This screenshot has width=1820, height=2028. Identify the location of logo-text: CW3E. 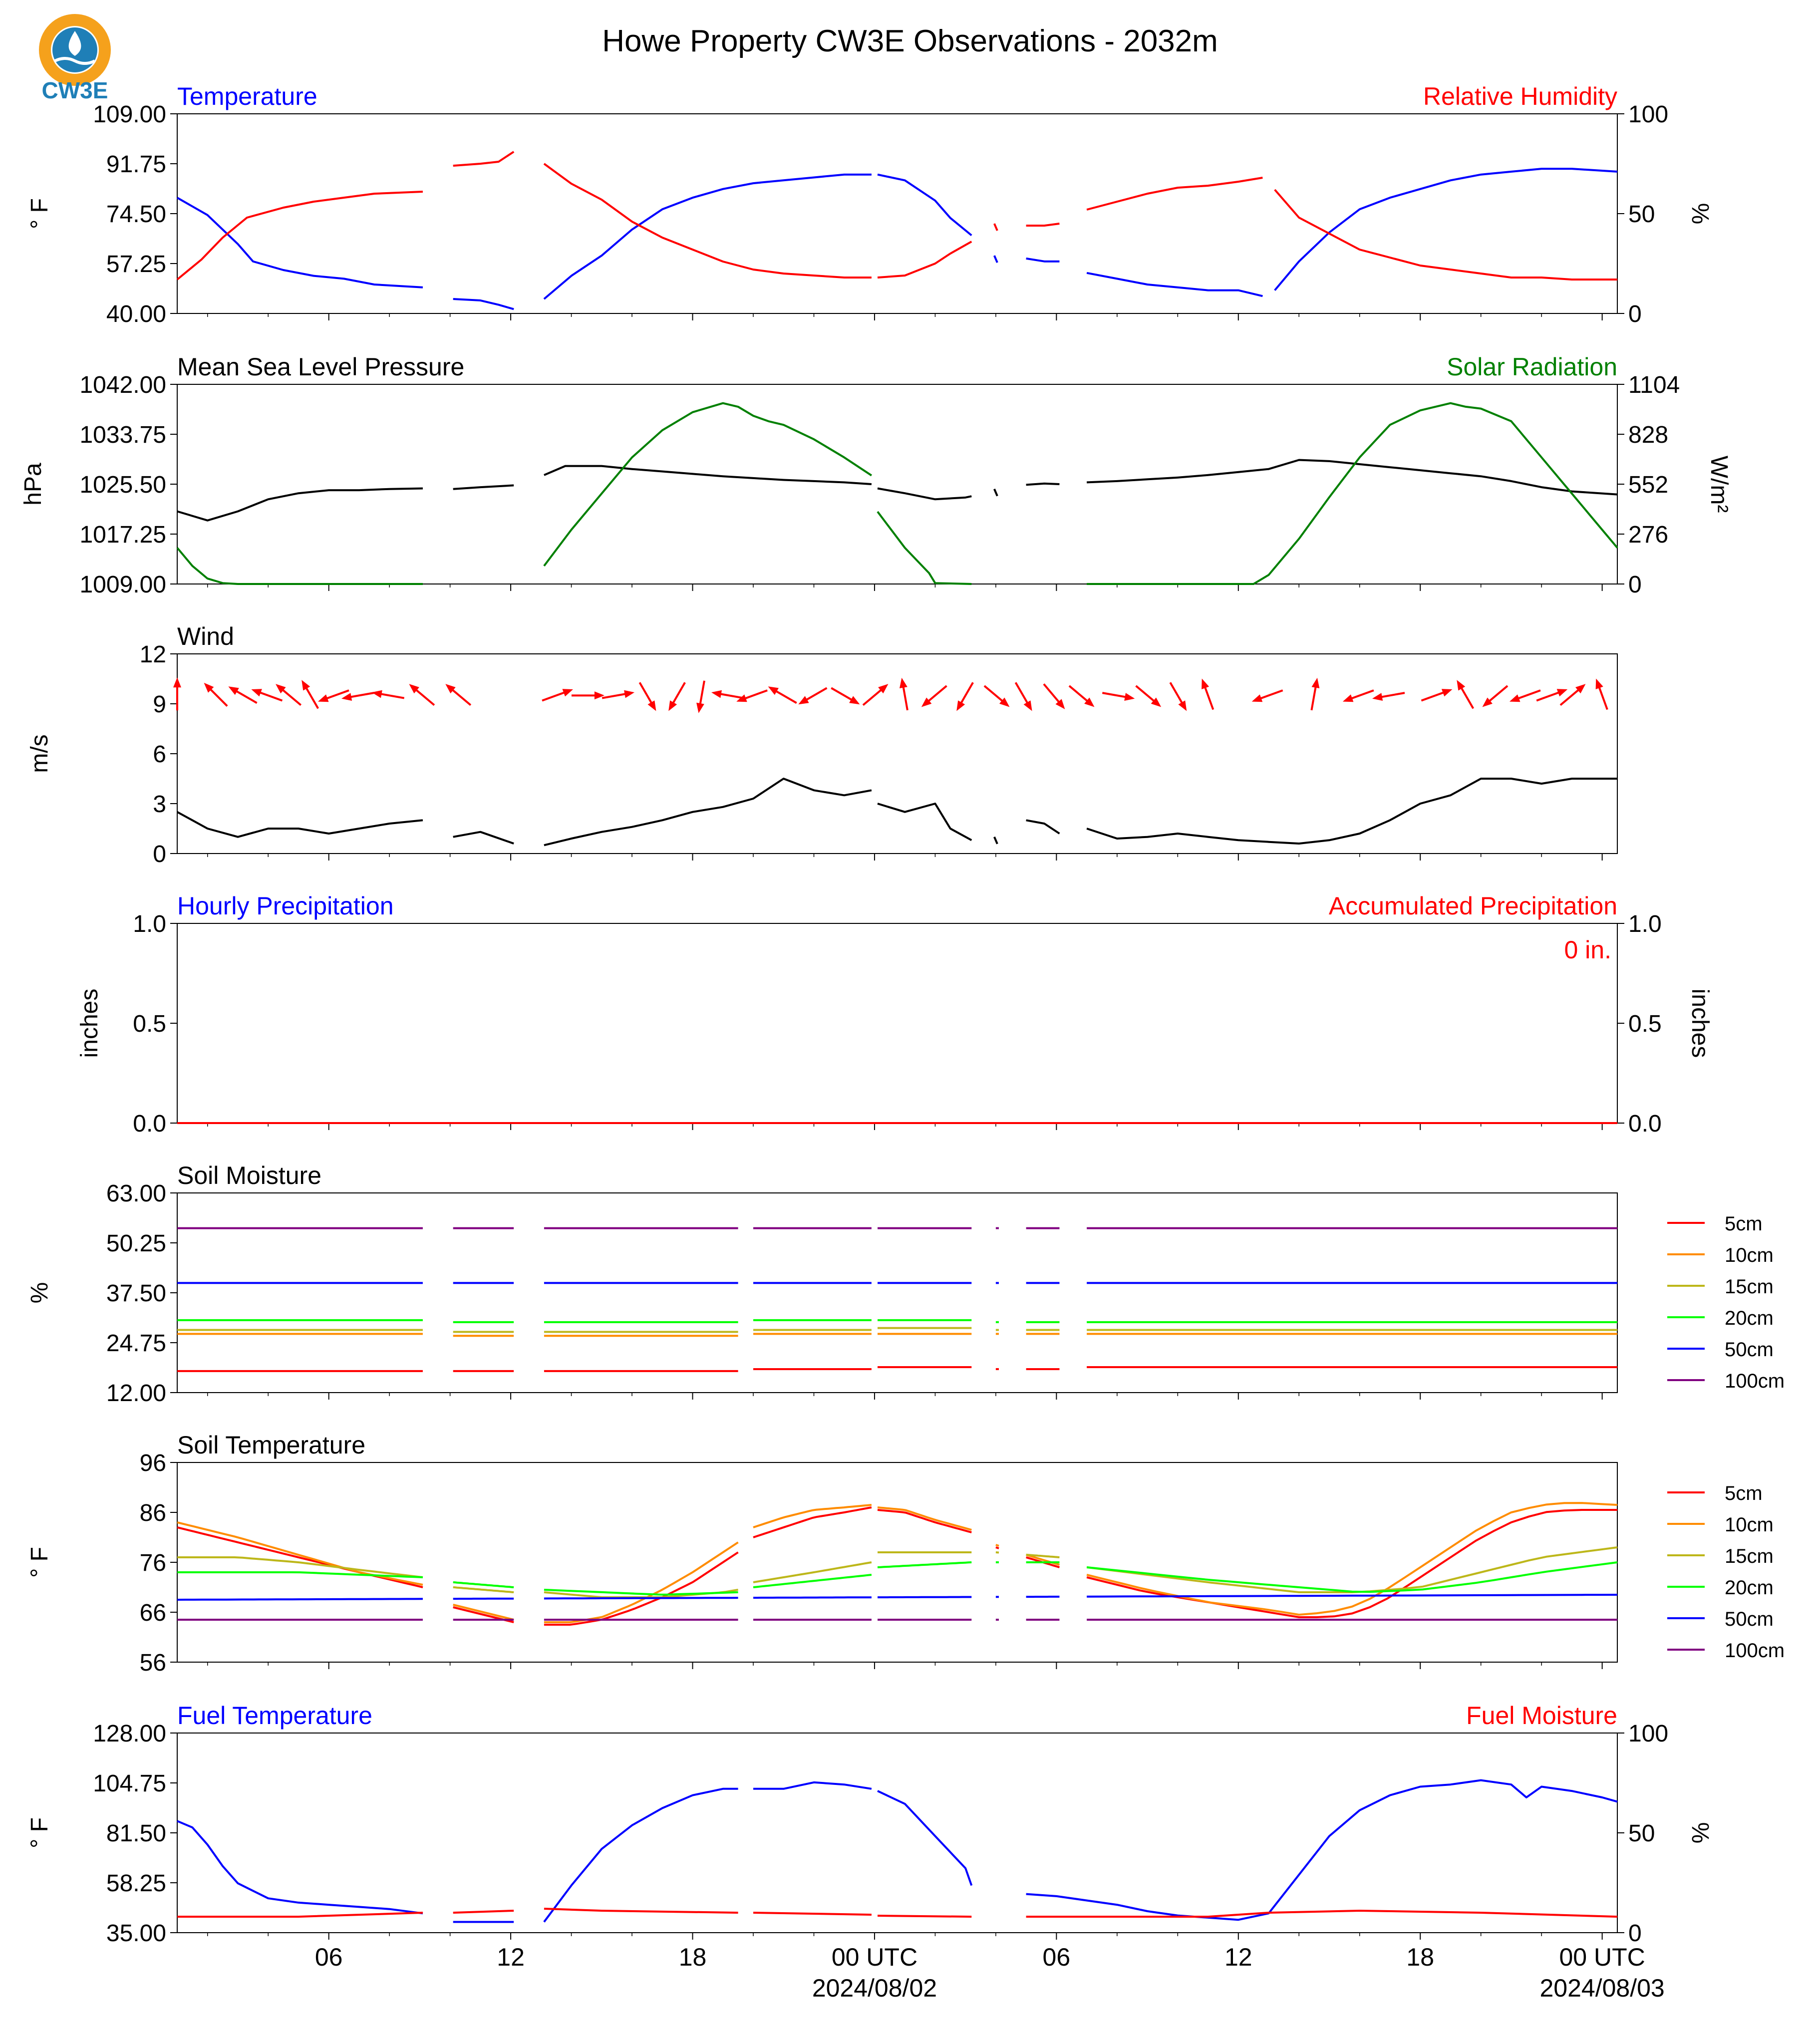
(75, 90).